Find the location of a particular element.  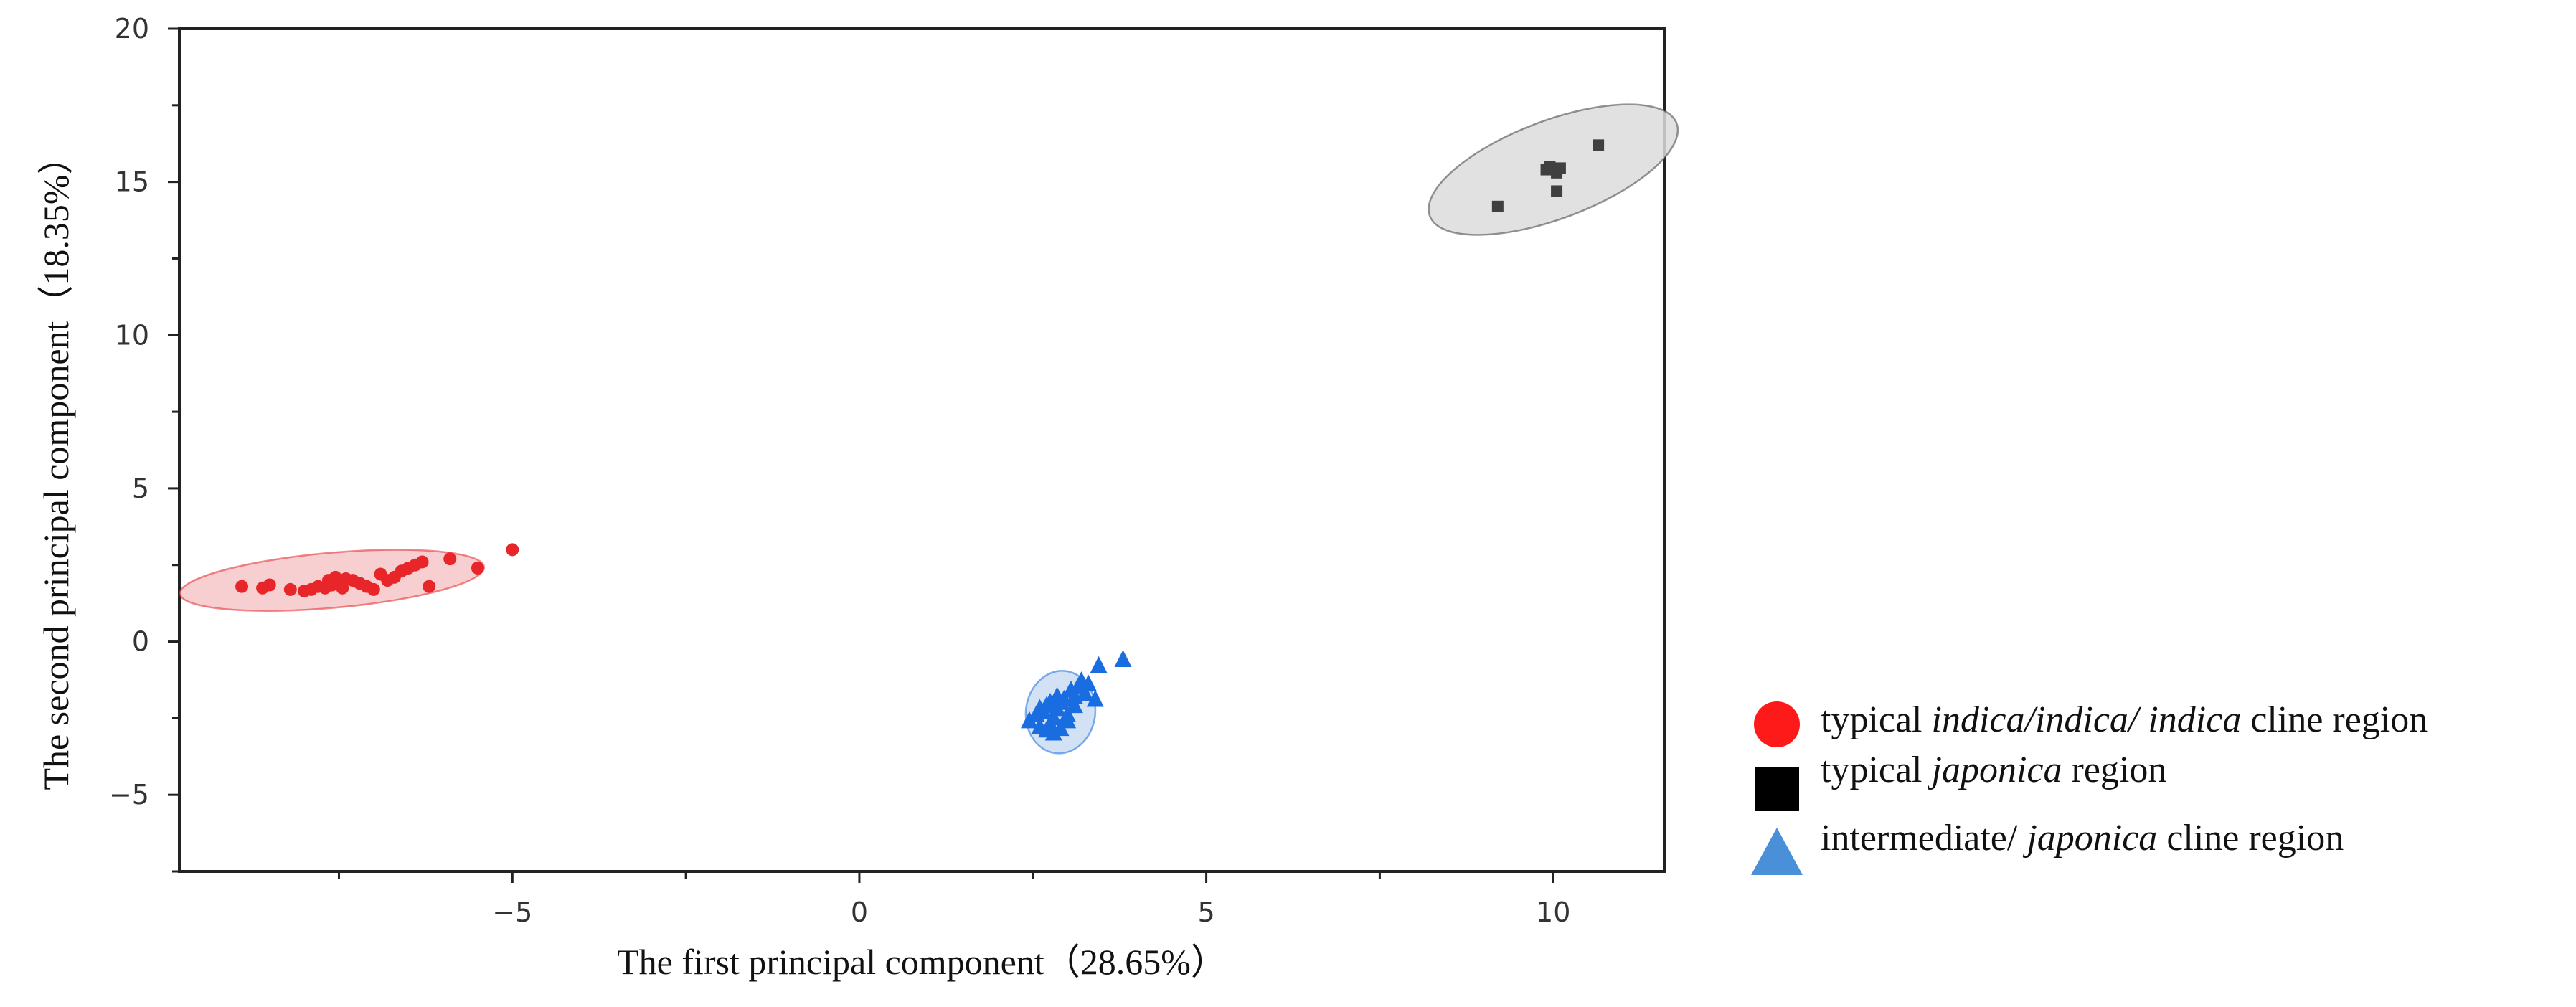

x-tick-label: 0 is located at coordinates (859, 912).